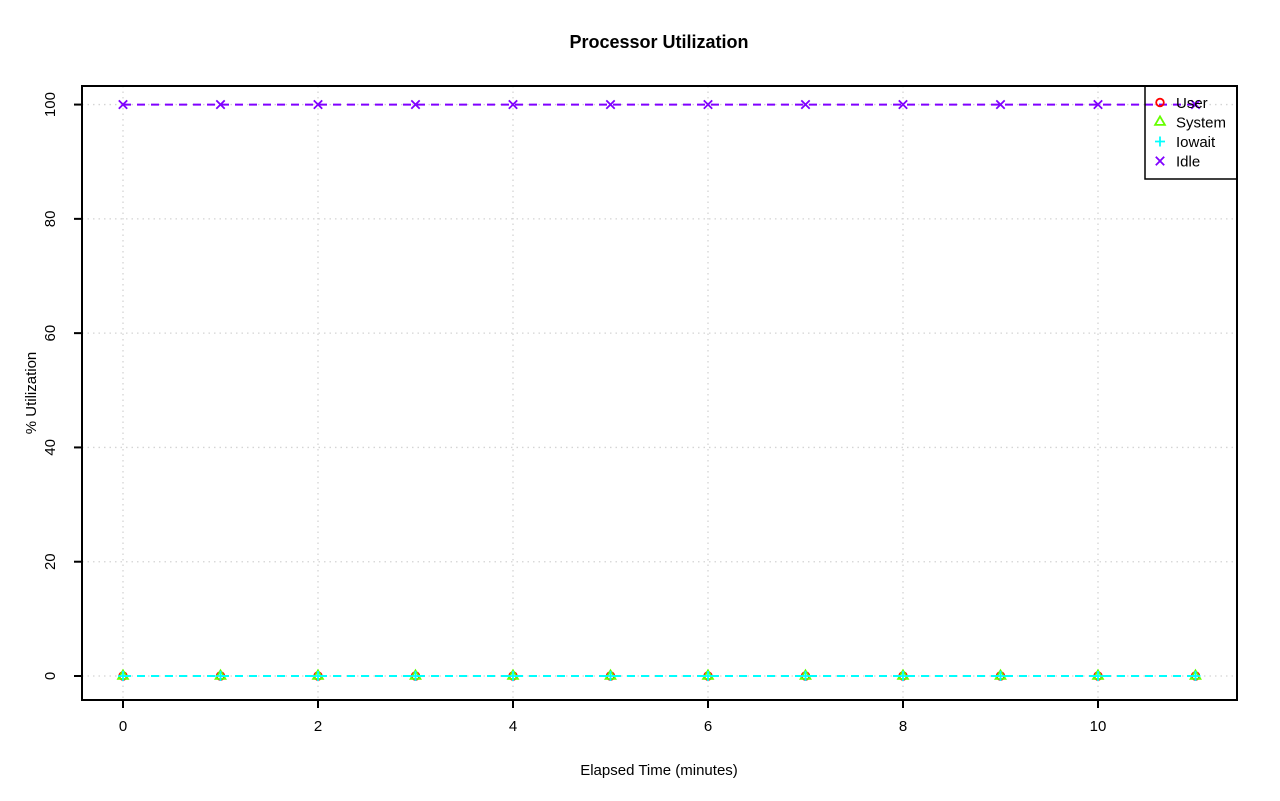 Image resolution: width=1280 pixels, height=801 pixels. I want to click on y-tick-label-40: 40, so click(50, 447).